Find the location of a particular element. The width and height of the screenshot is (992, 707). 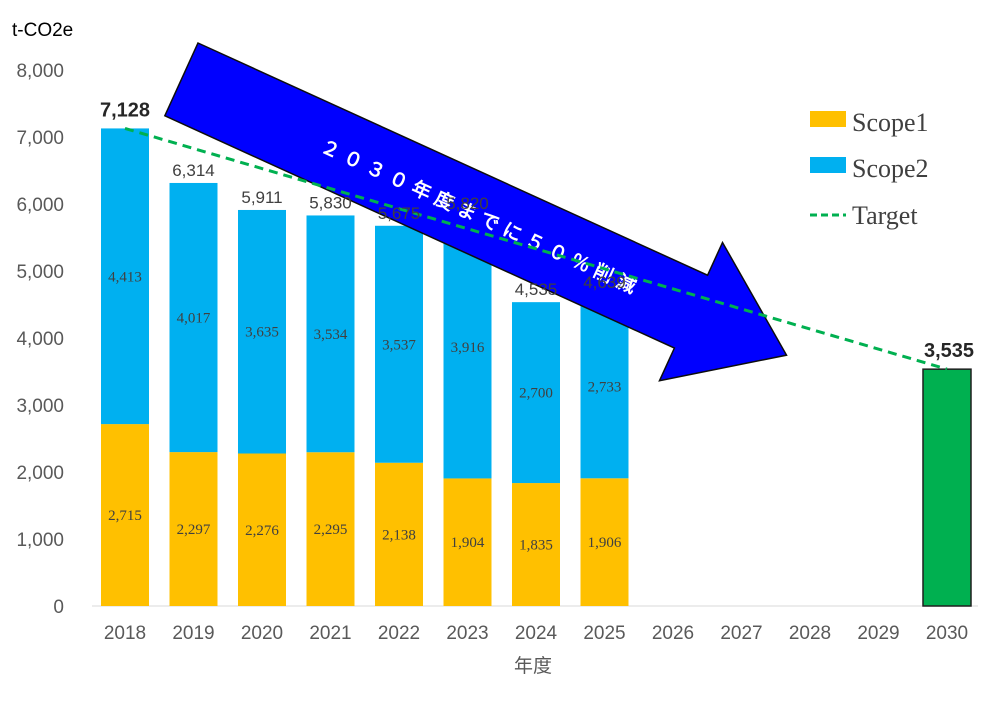

scope1-value-label: 2,295 is located at coordinates (331, 530).